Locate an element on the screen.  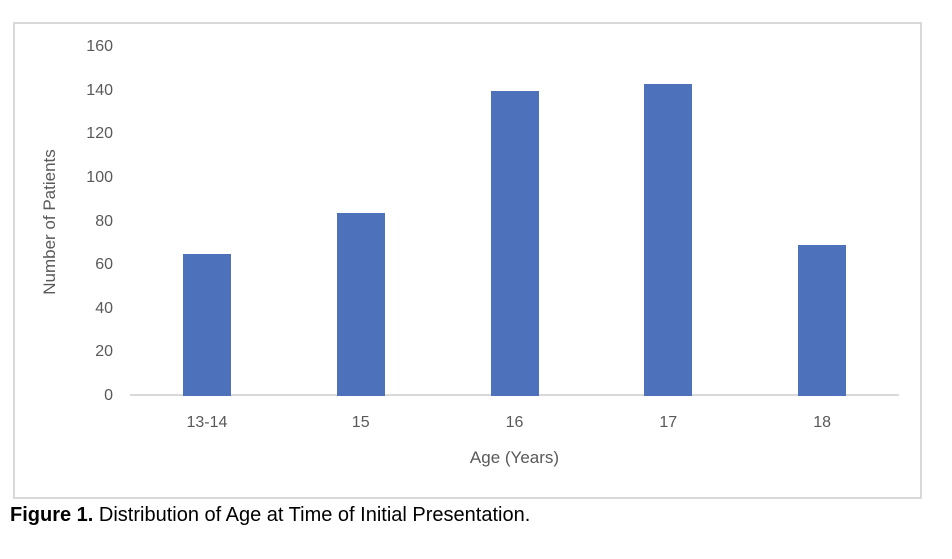
y-tick-label: 120 is located at coordinates (99, 134).